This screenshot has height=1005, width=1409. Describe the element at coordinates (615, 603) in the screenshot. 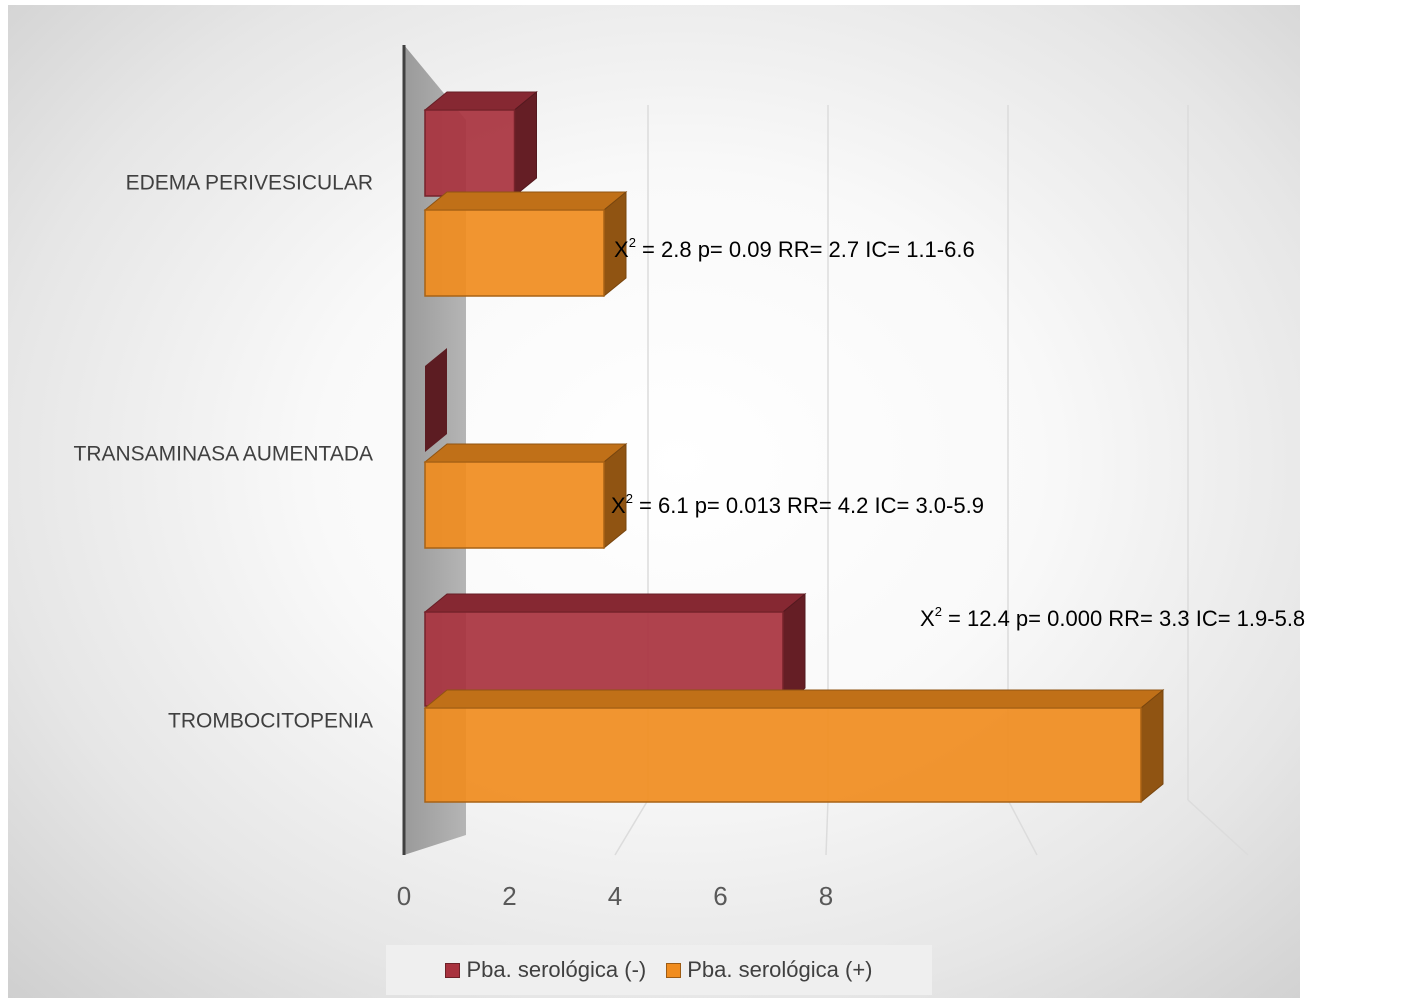

I see `bar-neg-2-top` at that location.